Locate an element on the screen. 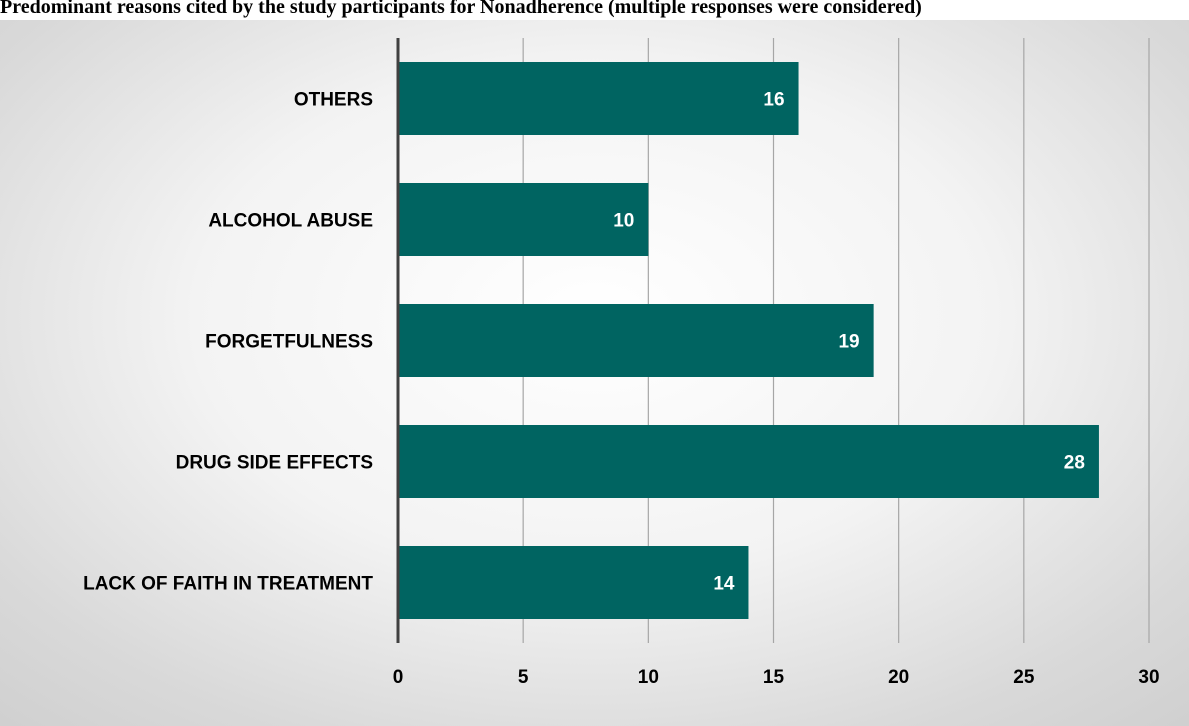 The height and width of the screenshot is (726, 1189). category-label: FORGETFULNESS is located at coordinates (289, 342).